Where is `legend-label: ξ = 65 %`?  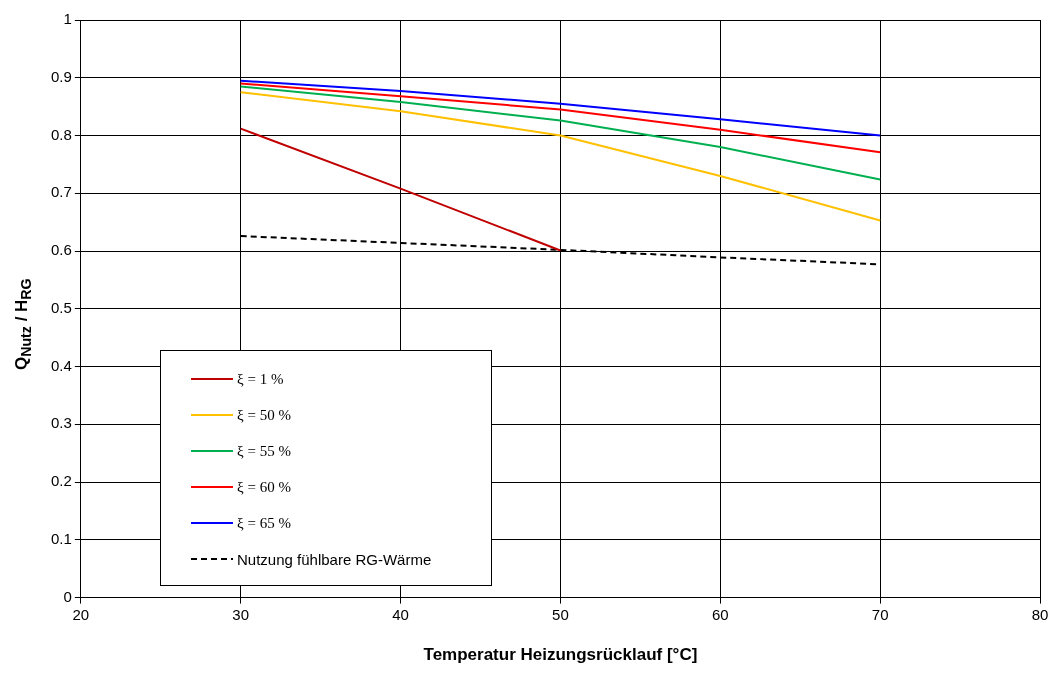 legend-label: ξ = 65 % is located at coordinates (264, 523).